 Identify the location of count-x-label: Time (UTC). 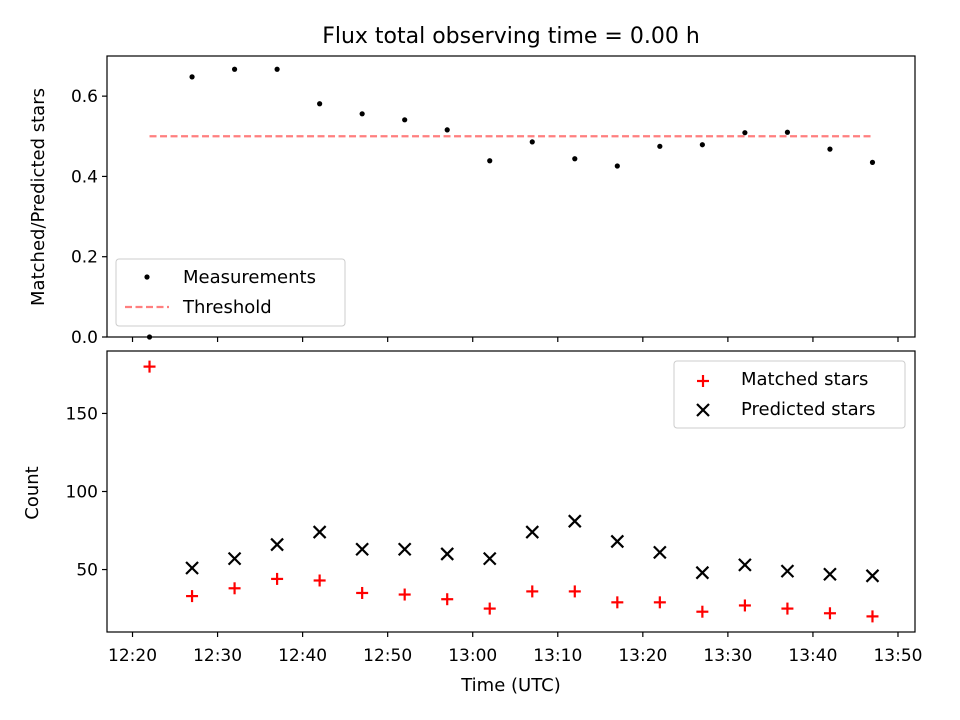
(510, 685).